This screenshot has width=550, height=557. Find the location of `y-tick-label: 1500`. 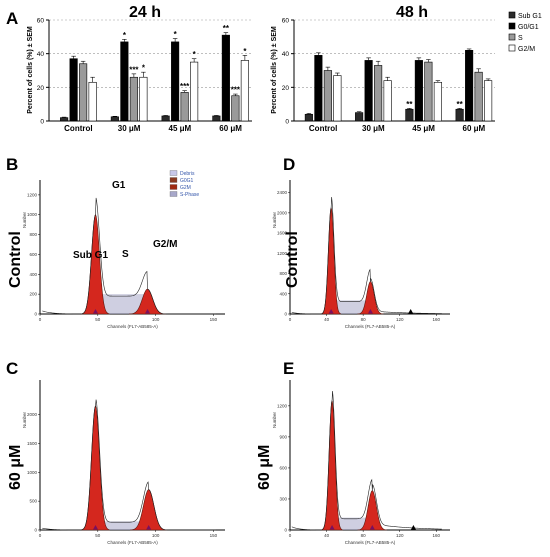

y-tick-label: 1500 is located at coordinates (32, 443).